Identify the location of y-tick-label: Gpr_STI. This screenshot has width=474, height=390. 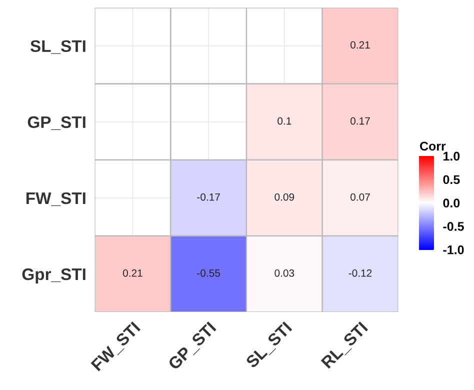
(54, 276).